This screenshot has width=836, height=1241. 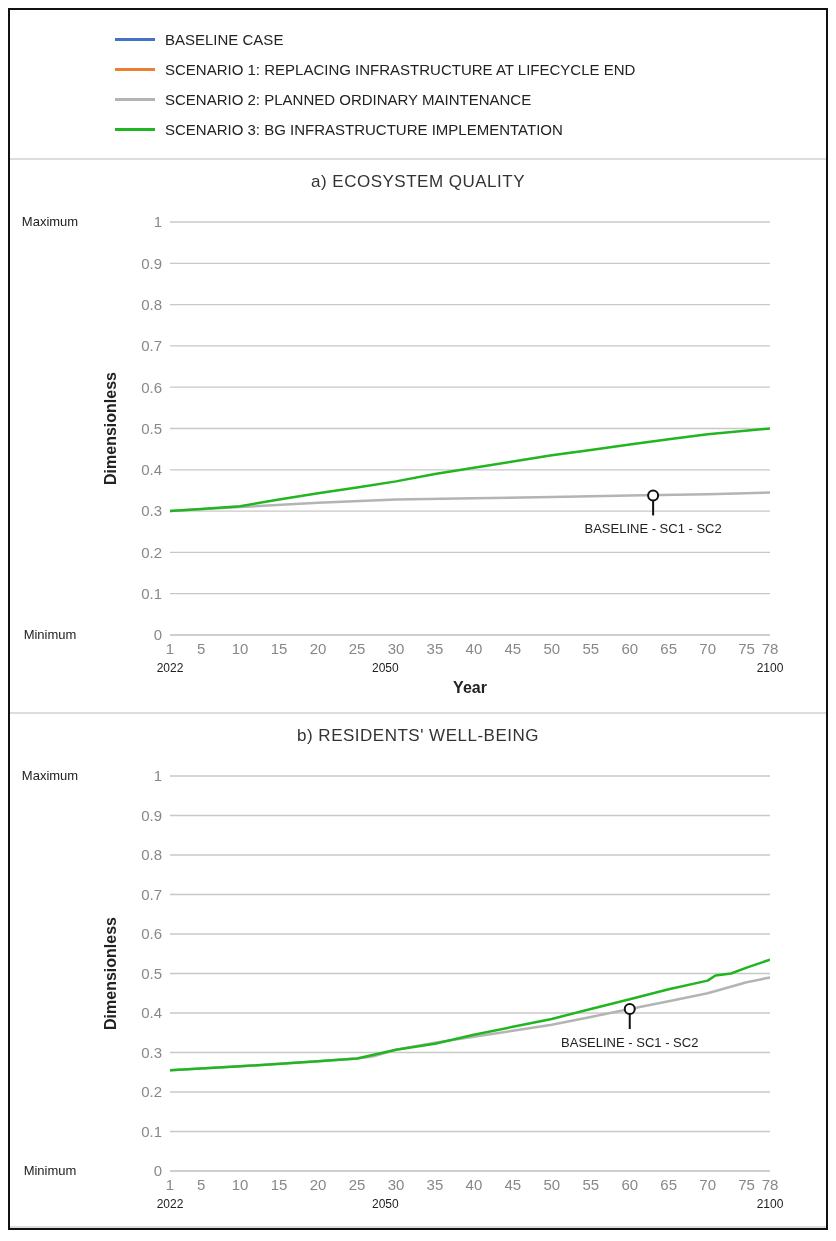 What do you see at coordinates (348, 99) in the screenshot?
I see `legend-label: SCENARIO 2: PLANNED ORDINARY MAINTENANCE` at bounding box center [348, 99].